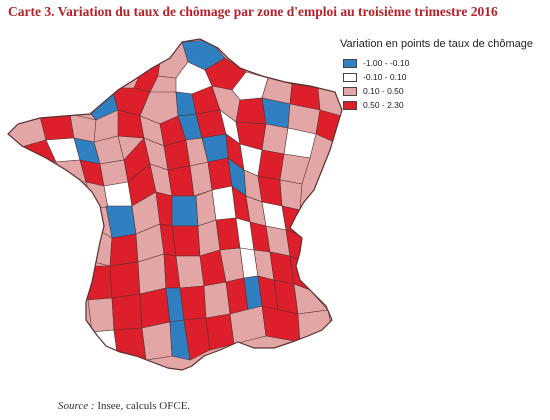 The height and width of the screenshot is (420, 550). Describe the element at coordinates (386, 63) in the screenshot. I see `legend-label: -1.00 - -0.10` at that location.